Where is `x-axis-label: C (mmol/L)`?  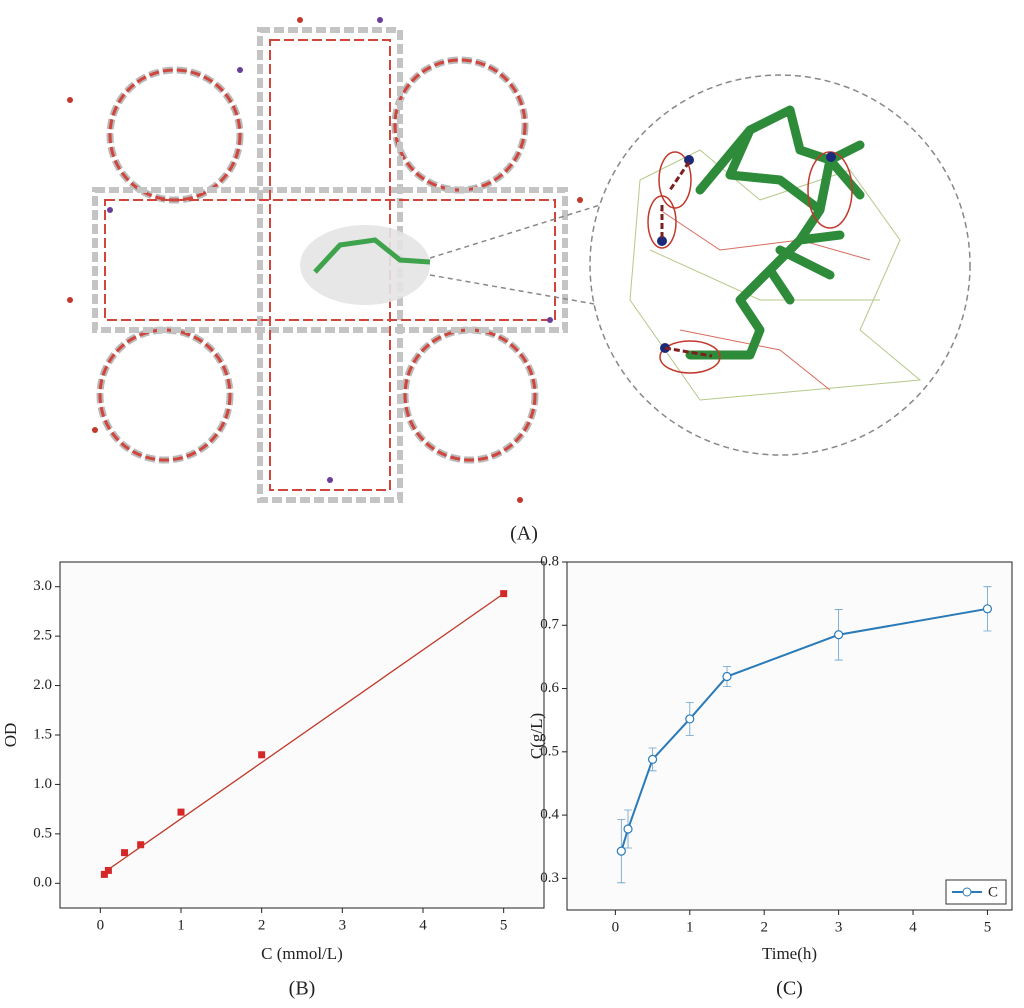
x-axis-label: C (mmol/L) is located at coordinates (302, 953).